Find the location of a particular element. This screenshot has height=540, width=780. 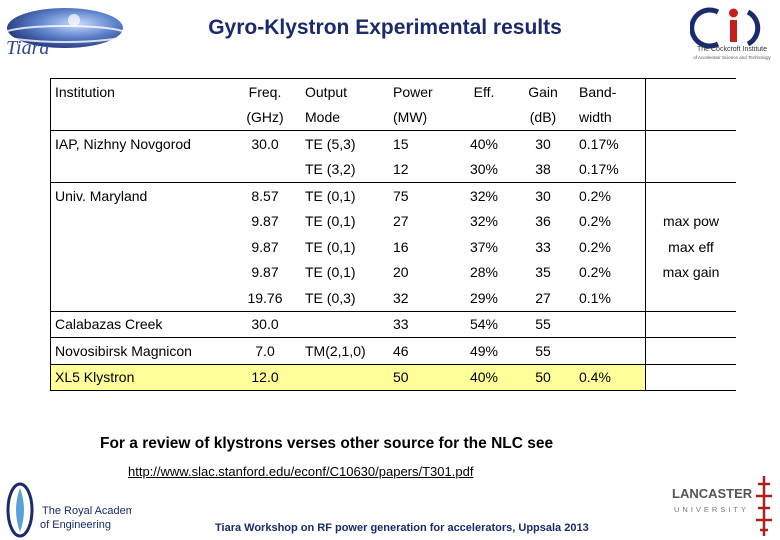

header-institution is located at coordinates (140, 117).